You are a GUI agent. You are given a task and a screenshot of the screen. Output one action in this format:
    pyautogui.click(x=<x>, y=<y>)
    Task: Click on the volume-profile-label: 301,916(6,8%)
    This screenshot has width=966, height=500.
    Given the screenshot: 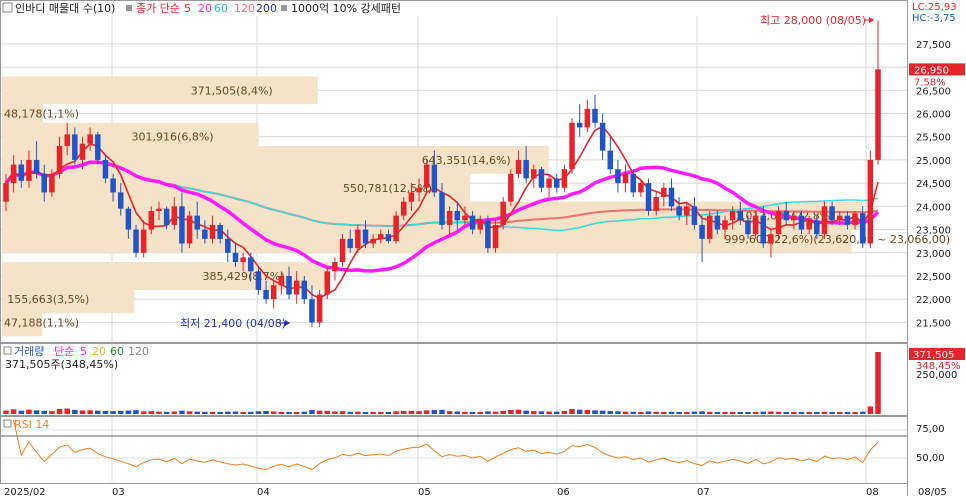 What is the action you would take?
    pyautogui.click(x=173, y=137)
    